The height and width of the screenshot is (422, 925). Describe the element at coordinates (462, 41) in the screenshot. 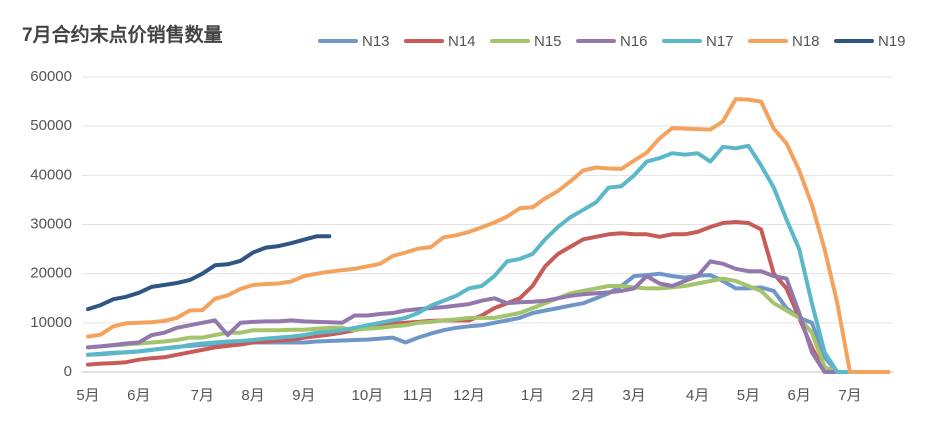

I see `legend-label: N14` at that location.